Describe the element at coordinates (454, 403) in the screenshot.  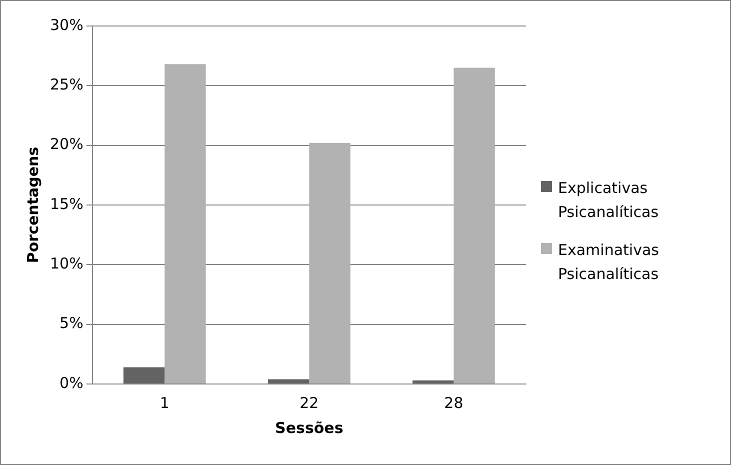
I see `x-tick-label: 28` at that location.